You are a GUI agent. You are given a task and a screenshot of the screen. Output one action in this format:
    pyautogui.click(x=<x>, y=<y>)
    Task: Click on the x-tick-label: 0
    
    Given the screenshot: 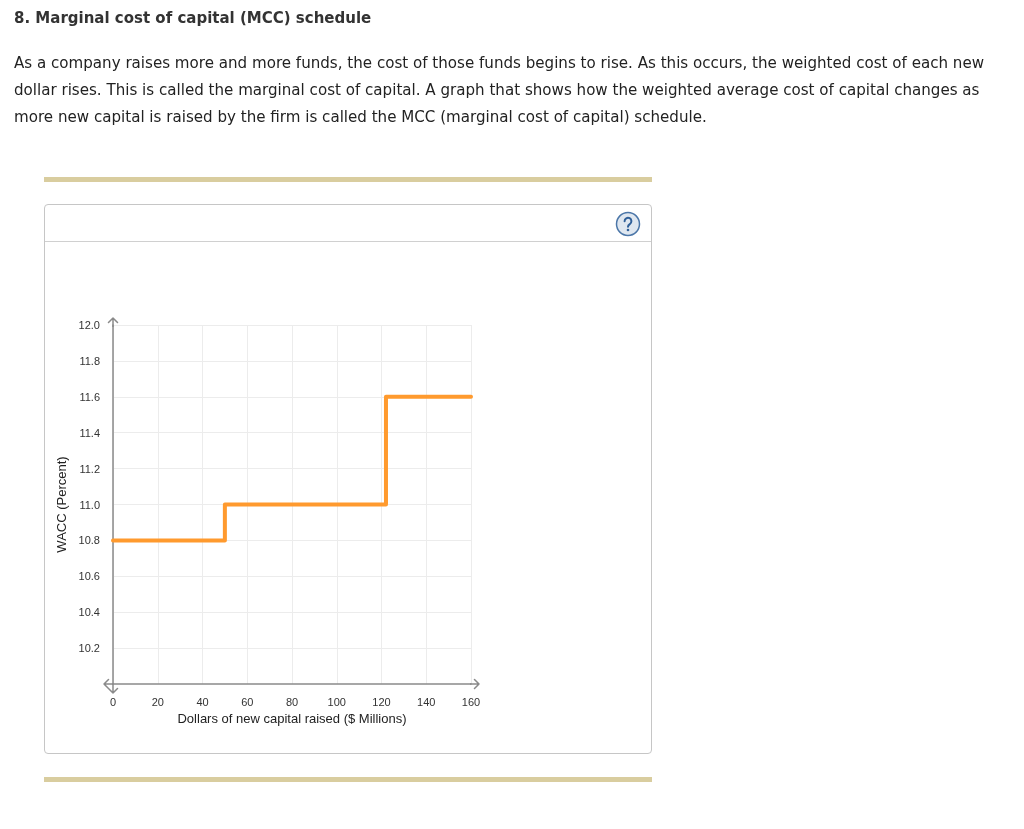 What is the action you would take?
    pyautogui.click(x=113, y=701)
    